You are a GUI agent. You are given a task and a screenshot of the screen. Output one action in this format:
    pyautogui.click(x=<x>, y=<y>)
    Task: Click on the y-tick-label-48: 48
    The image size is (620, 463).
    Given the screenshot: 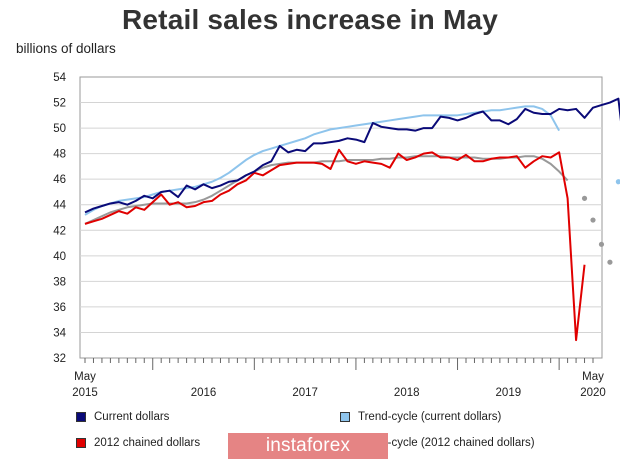 What is the action you would take?
    pyautogui.click(x=59, y=155)
    